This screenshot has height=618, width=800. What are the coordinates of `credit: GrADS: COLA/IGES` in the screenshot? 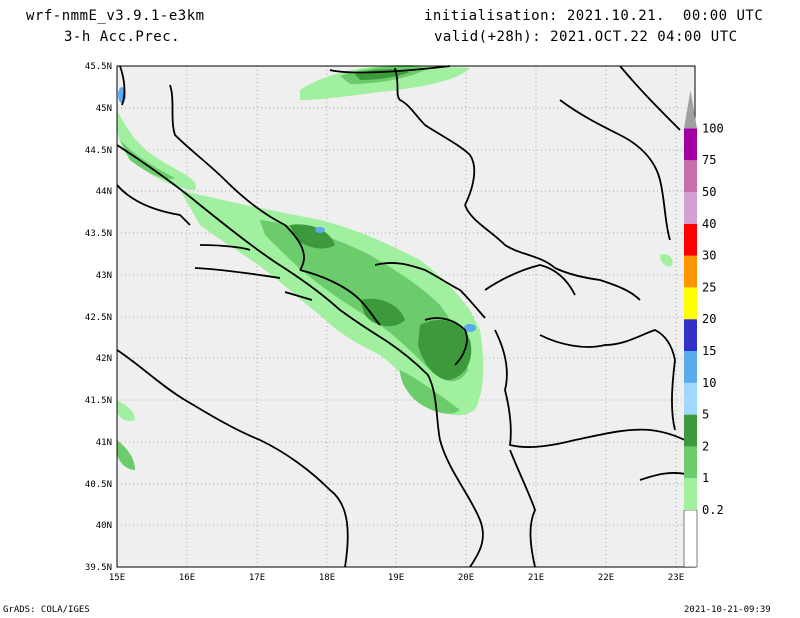 It's located at (46, 610).